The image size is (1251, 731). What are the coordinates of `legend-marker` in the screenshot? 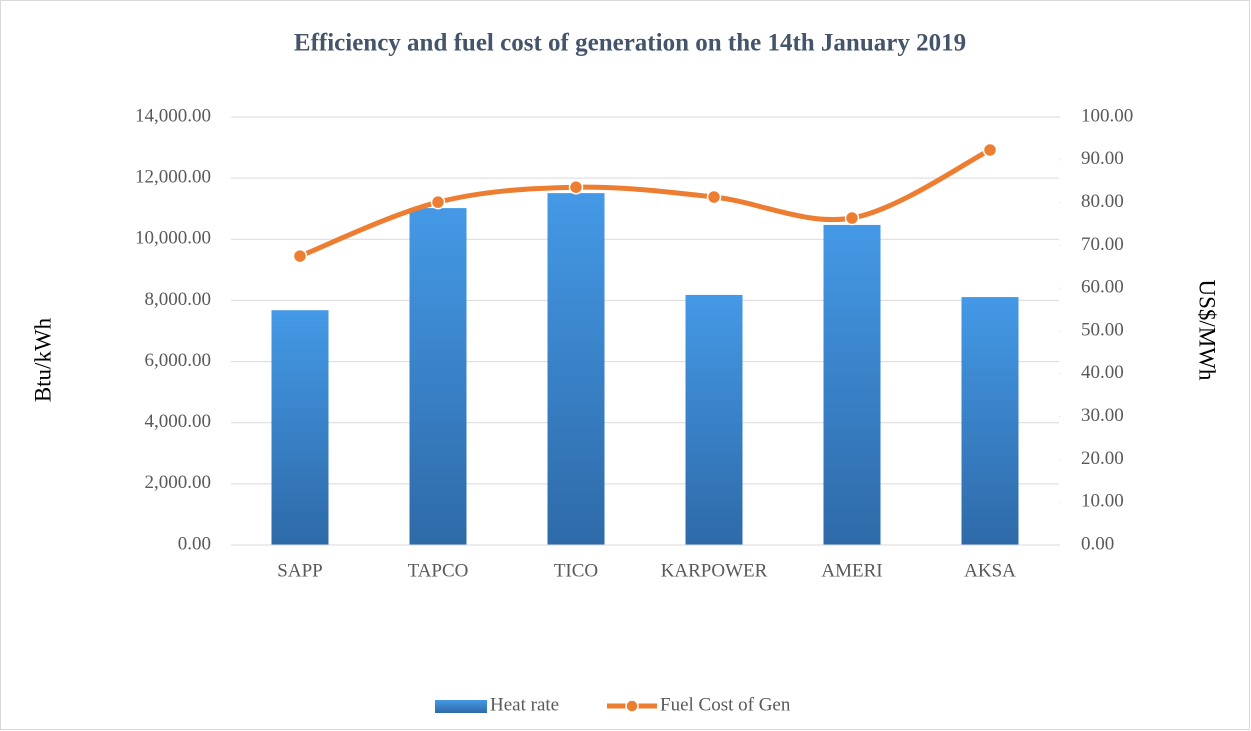 It's located at (632, 706).